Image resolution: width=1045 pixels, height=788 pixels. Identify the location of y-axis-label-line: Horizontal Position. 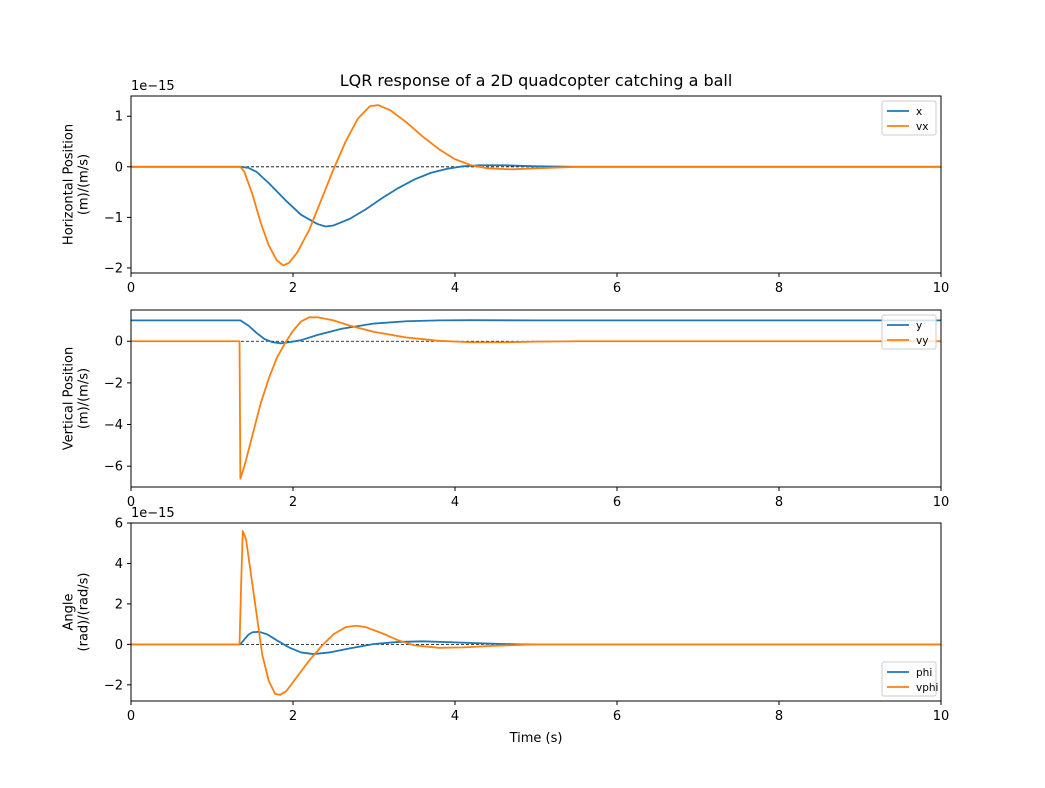
(69, 184).